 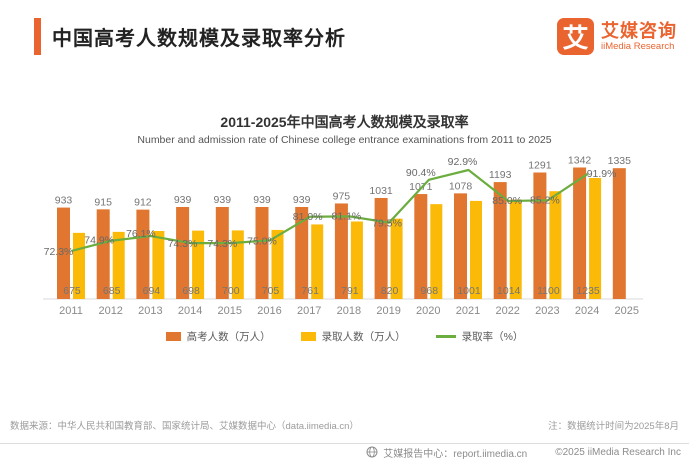 I want to click on logo-company-subtitle: iiMedia Research, so click(x=638, y=46).